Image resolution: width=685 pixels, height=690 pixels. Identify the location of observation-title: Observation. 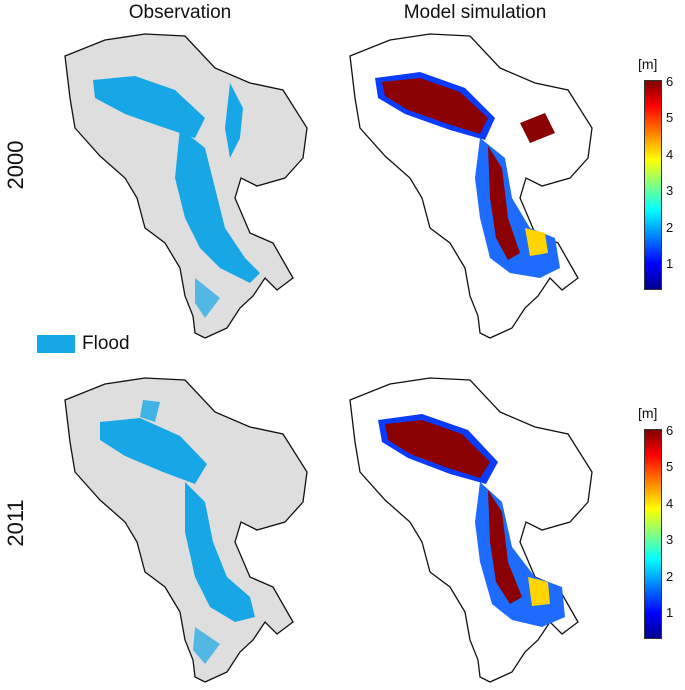
(180, 12).